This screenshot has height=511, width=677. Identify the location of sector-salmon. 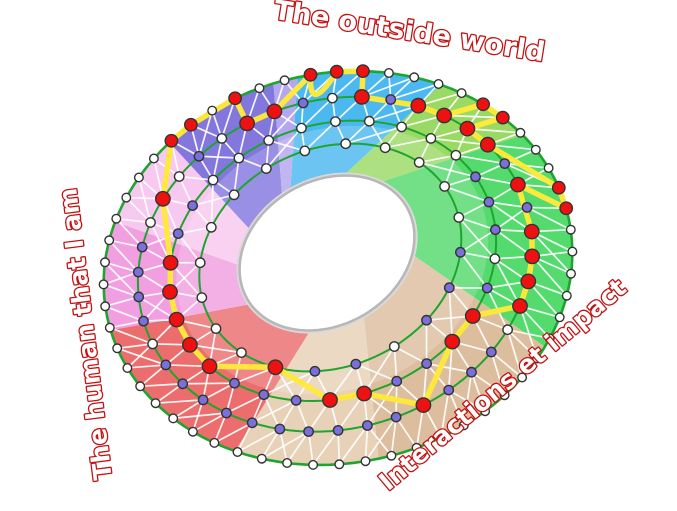
(209, 378).